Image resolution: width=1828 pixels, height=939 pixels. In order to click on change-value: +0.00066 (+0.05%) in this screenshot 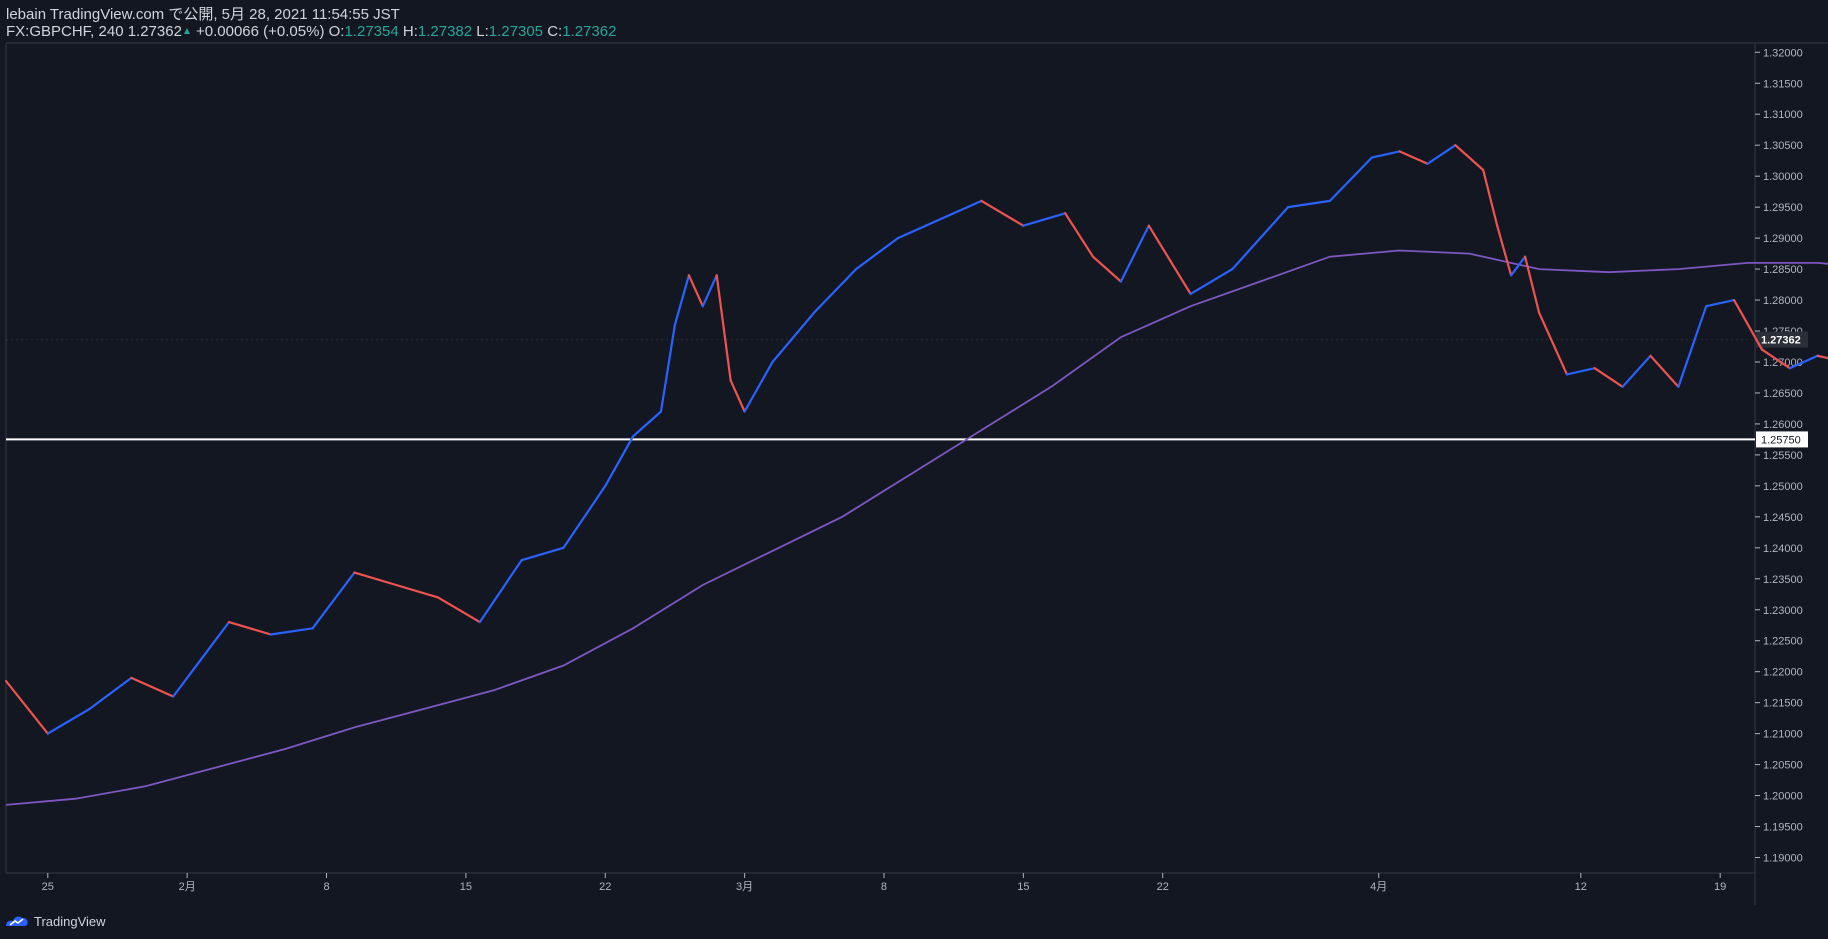, I will do `click(260, 31)`.